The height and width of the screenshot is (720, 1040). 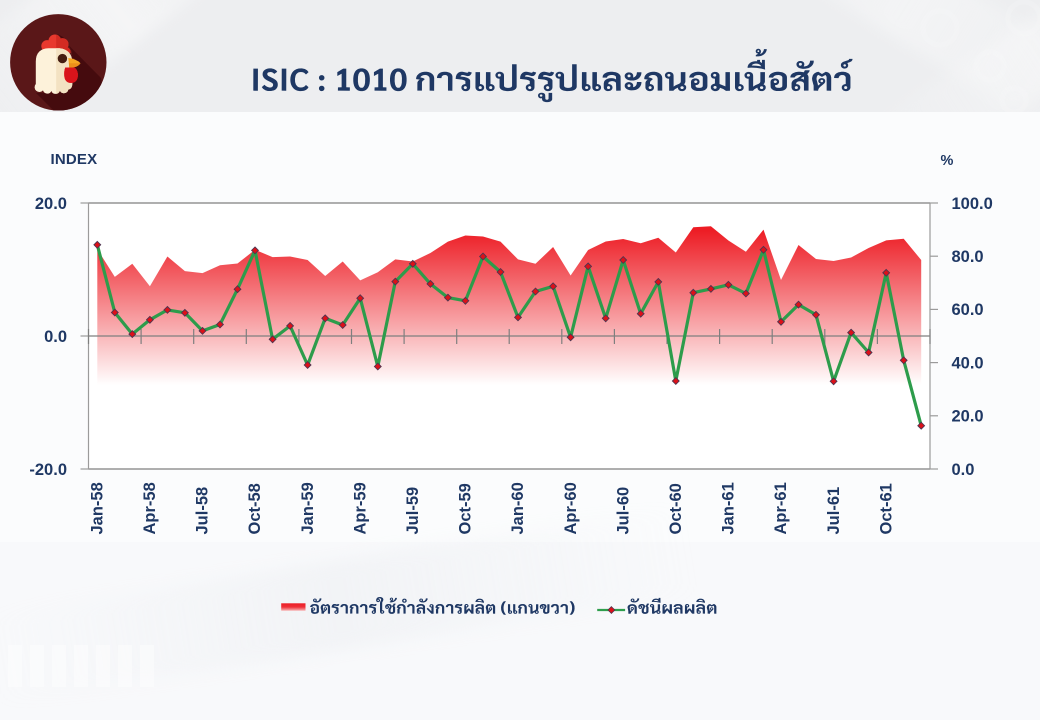 I want to click on svg-text: Oct-59, so click(x=466, y=508).